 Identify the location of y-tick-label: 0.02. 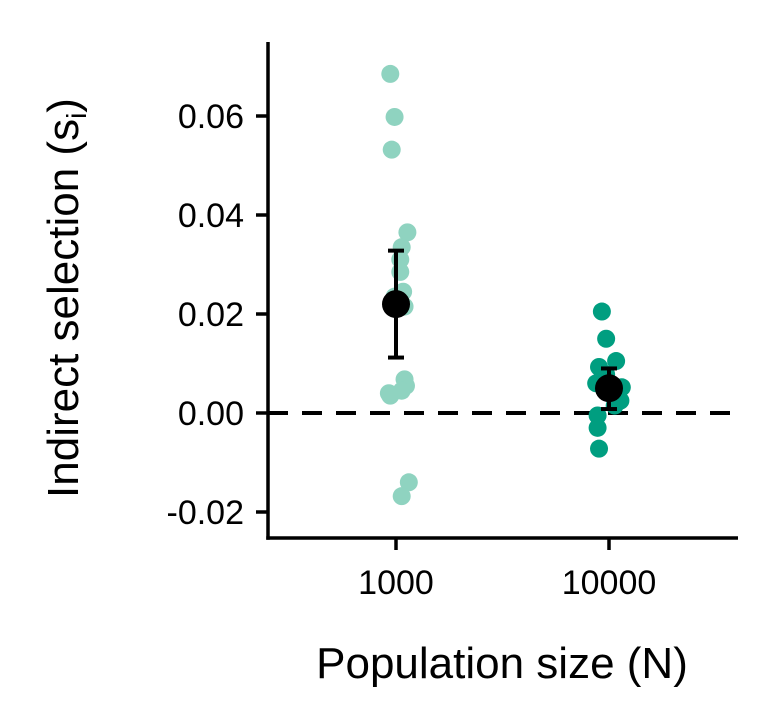
(211, 315).